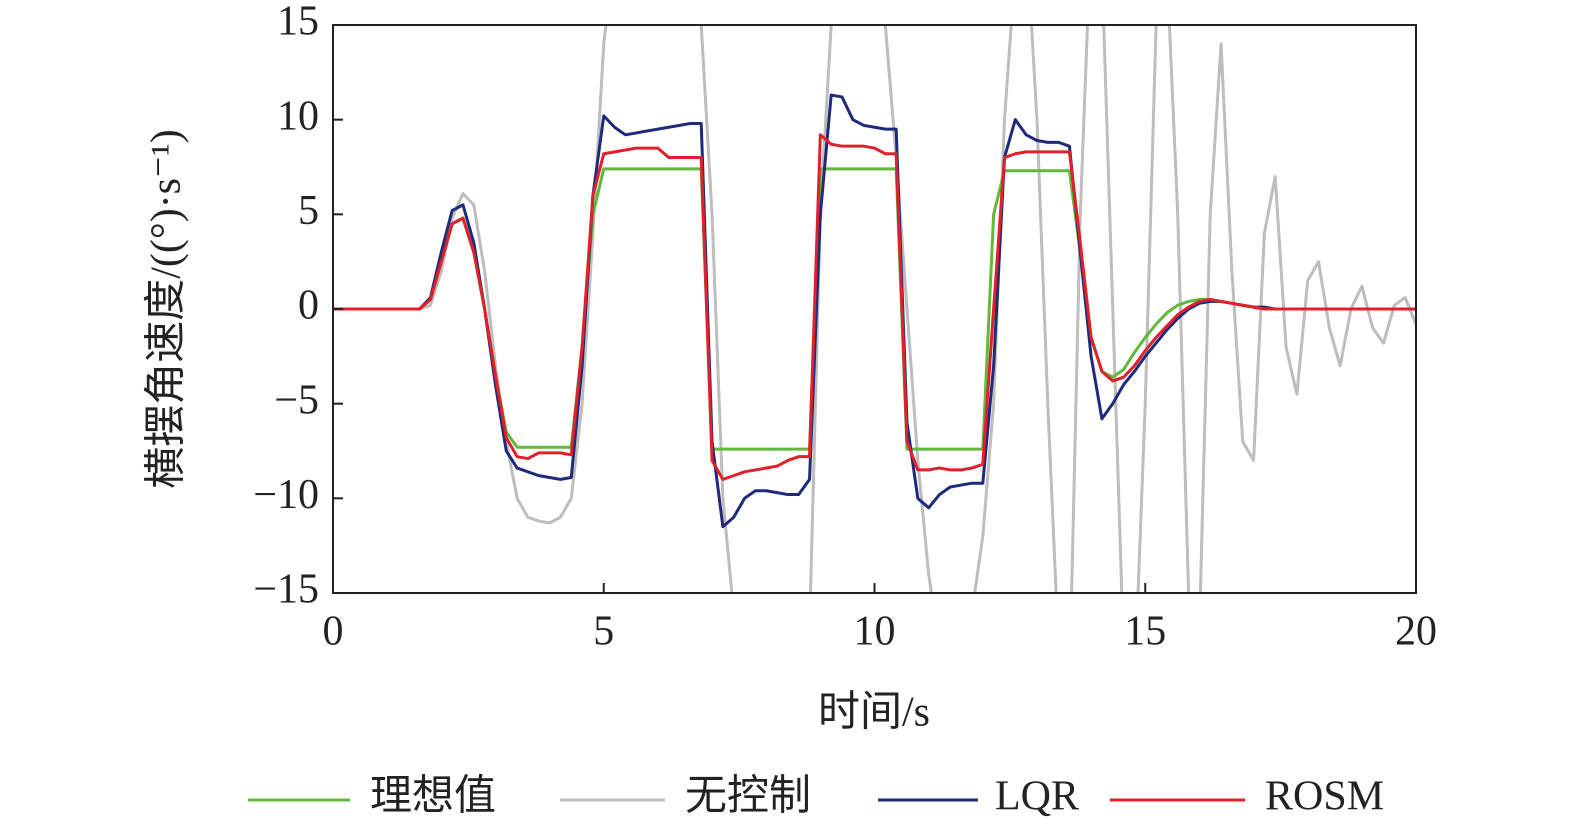 This screenshot has width=1575, height=840. Describe the element at coordinates (1145, 632) in the screenshot. I see `x-tick-label: 15` at that location.